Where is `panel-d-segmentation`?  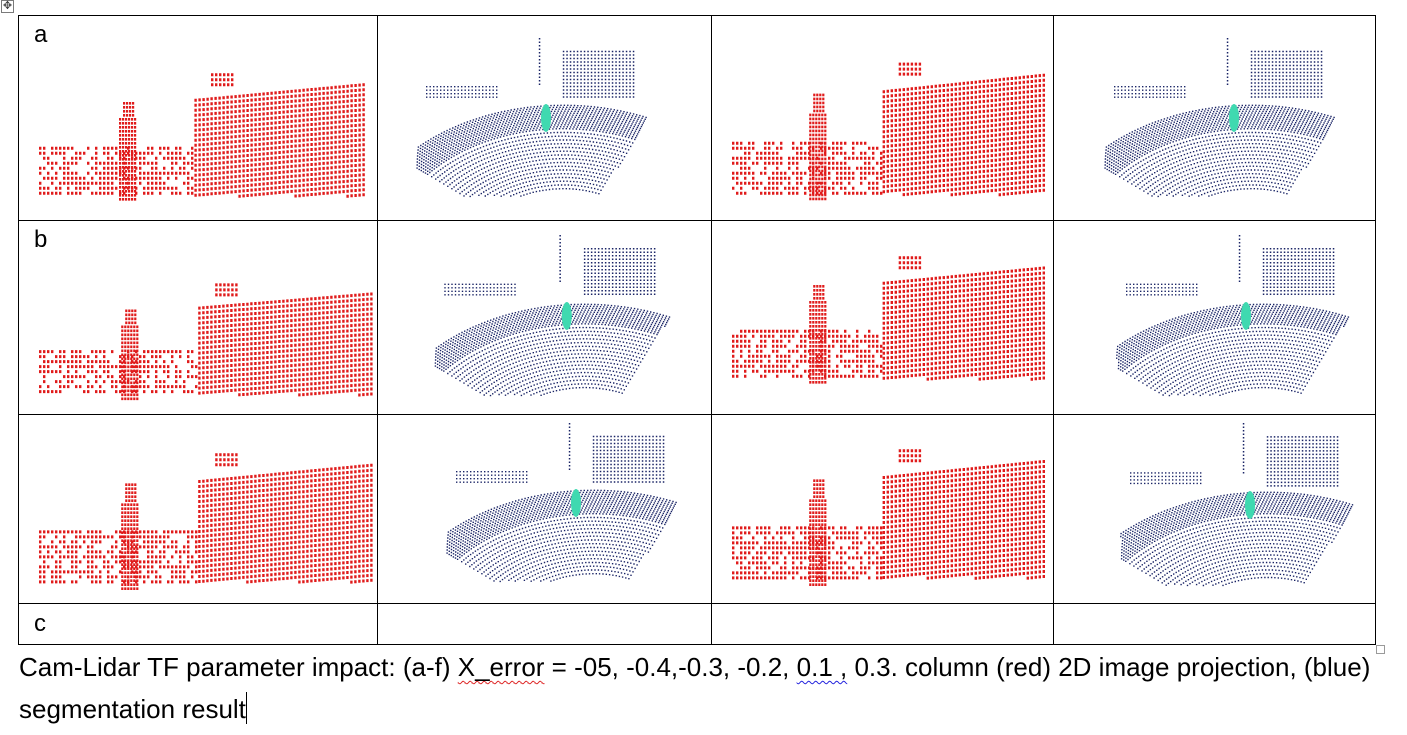
panel-d-segmentation is located at coordinates (1234, 316).